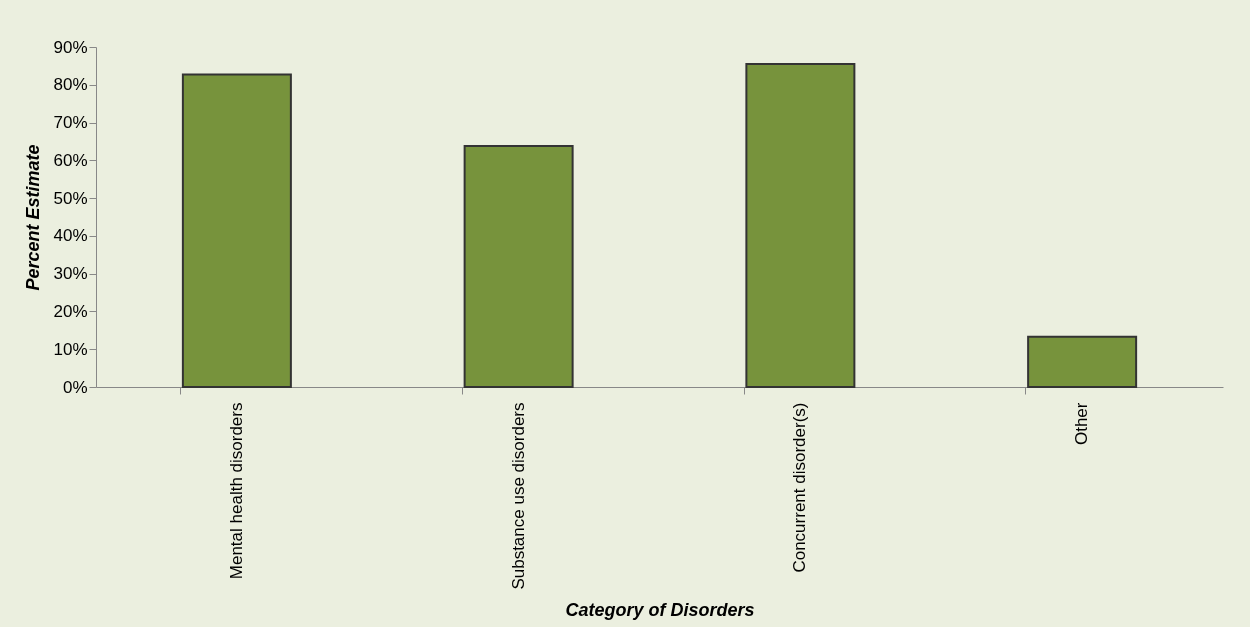 This screenshot has height=631, width=1254. Describe the element at coordinates (75, 387) in the screenshot. I see `y-tick-label: 0%` at that location.